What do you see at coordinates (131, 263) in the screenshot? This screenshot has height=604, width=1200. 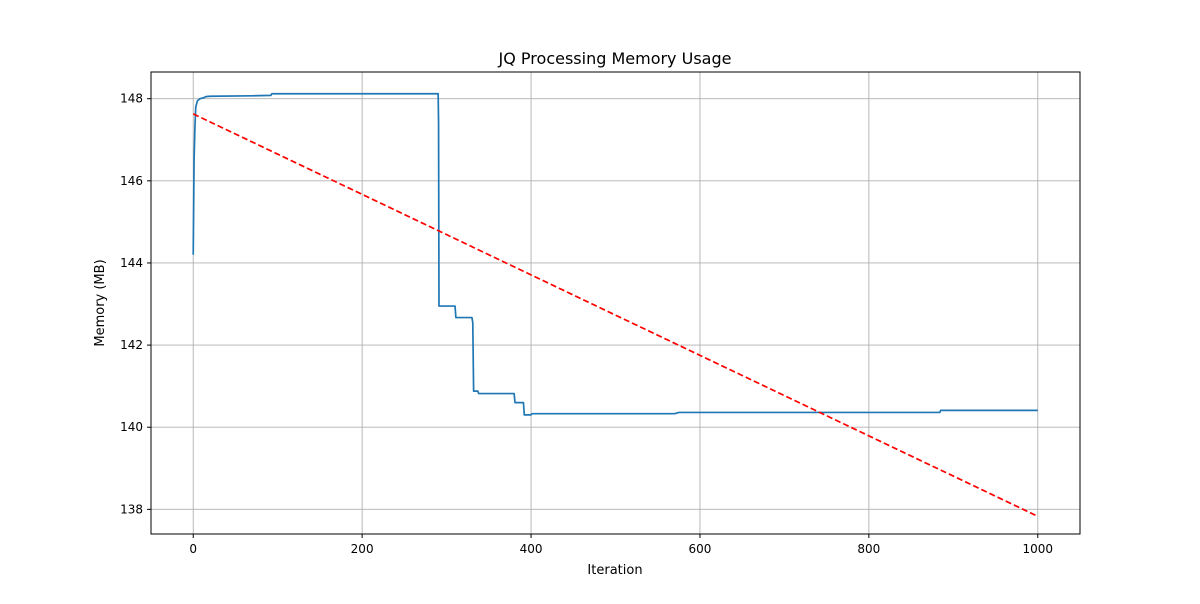 I see `y-tick-label: 144` at bounding box center [131, 263].